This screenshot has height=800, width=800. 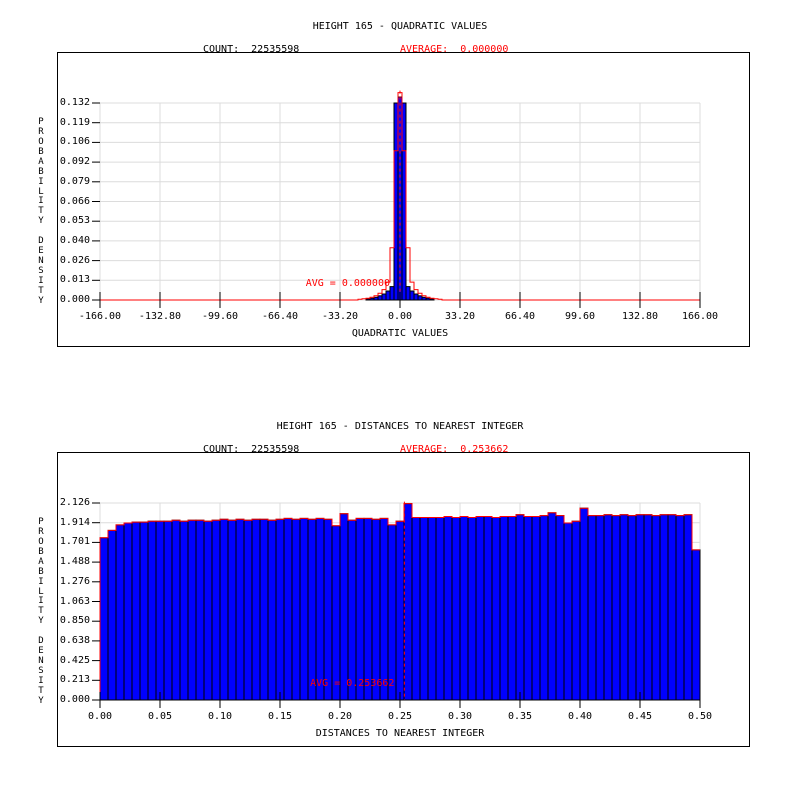 What do you see at coordinates (352, 683) in the screenshot?
I see `average-annotation: AVG = 0.253662` at bounding box center [352, 683].